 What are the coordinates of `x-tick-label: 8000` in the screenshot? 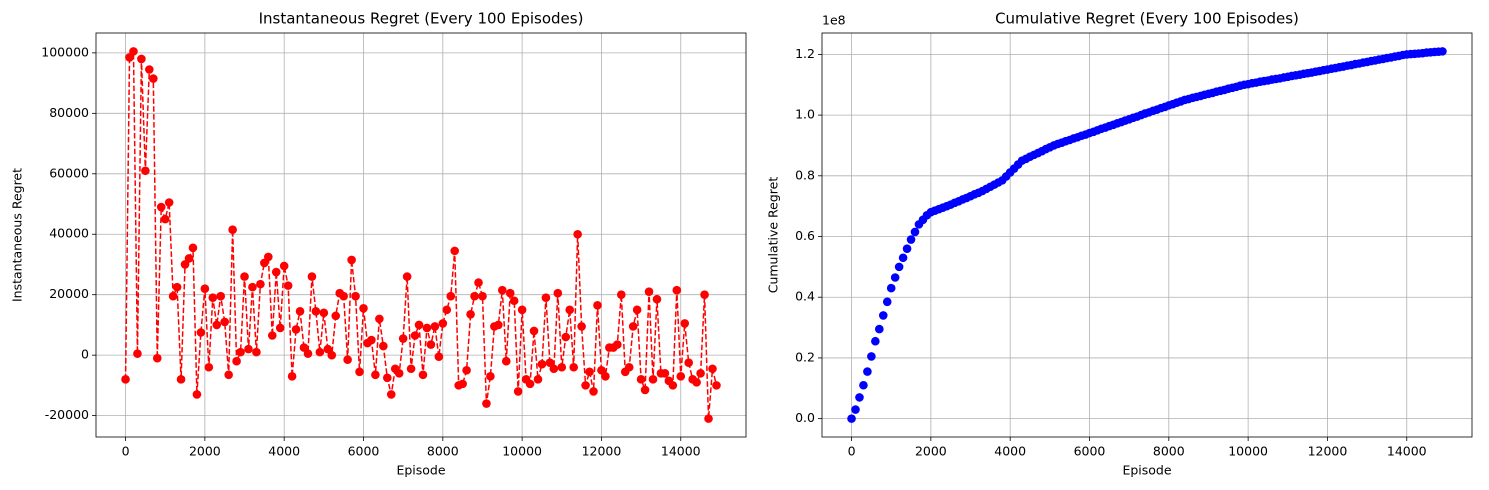 It's located at (1169, 451).